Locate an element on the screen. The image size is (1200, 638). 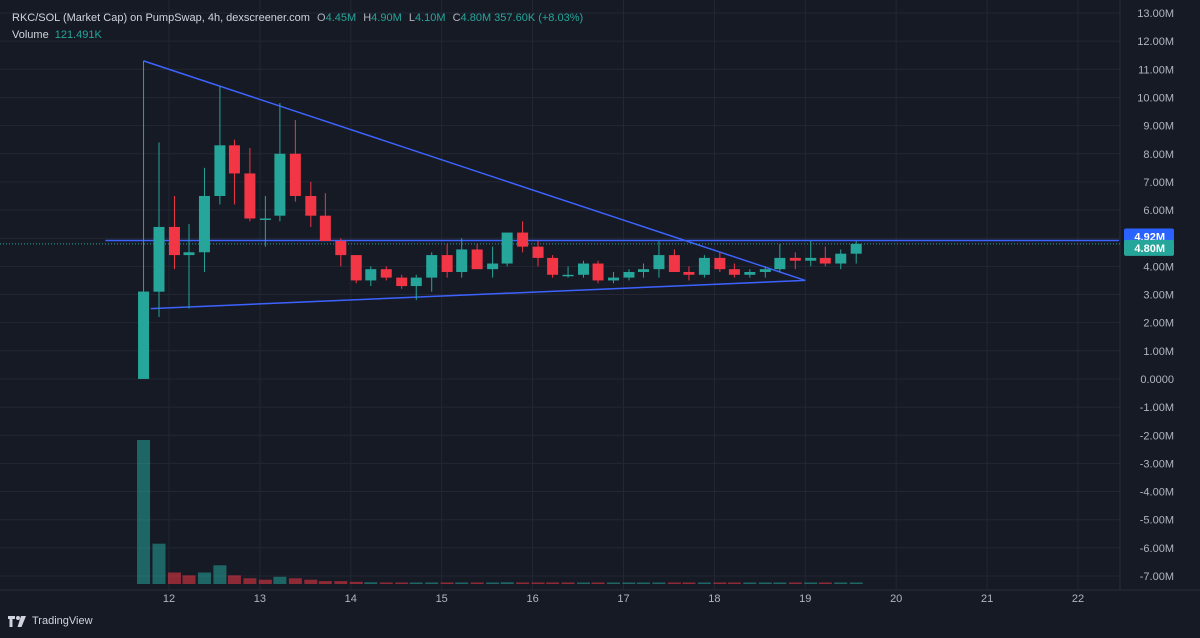
y-tick-label: 8.00M is located at coordinates (1158, 155).